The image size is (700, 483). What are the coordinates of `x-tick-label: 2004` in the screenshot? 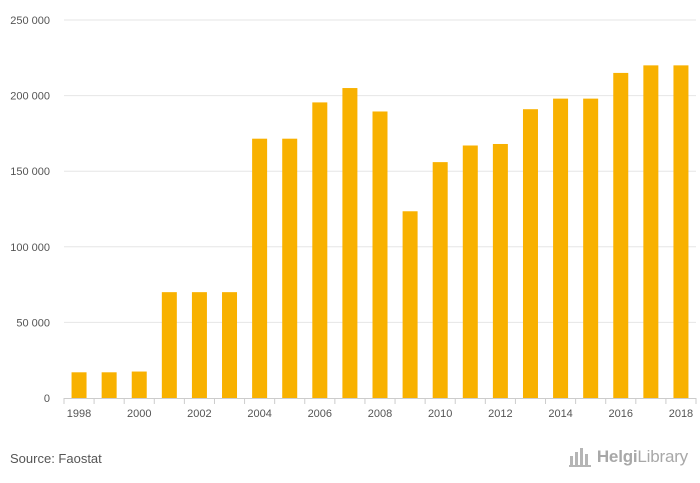 It's located at (259, 414).